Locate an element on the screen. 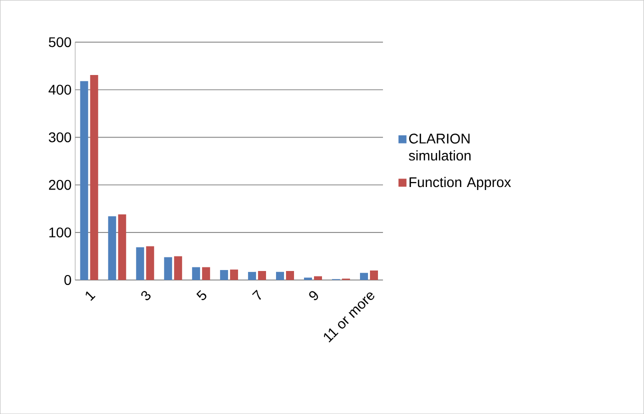 Image resolution: width=644 pixels, height=414 pixels. x-tick-label: 3 is located at coordinates (146, 295).